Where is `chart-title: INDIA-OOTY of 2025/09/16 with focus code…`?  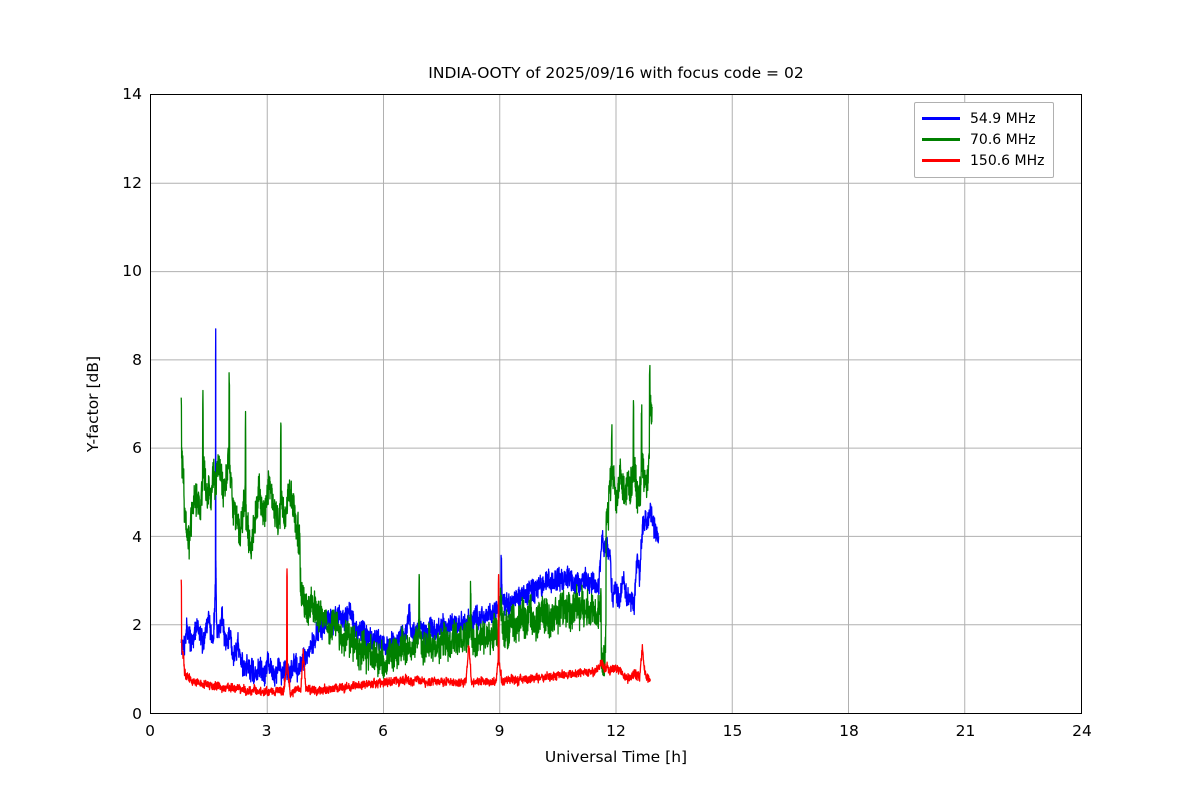 chart-title: INDIA-OOTY of 2025/09/16 with focus code… is located at coordinates (616, 73).